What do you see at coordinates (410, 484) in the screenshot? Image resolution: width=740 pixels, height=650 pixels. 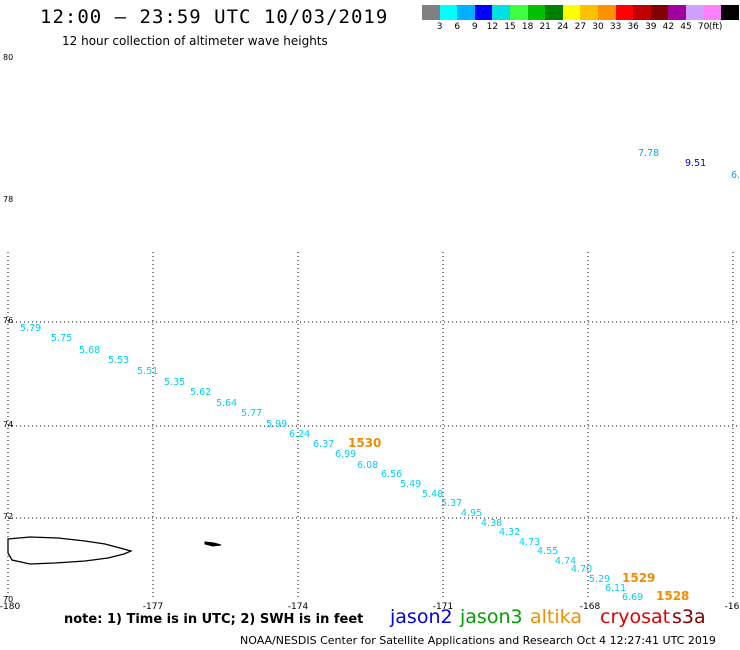 I see `wave-height-value: 5.49` at bounding box center [410, 484].